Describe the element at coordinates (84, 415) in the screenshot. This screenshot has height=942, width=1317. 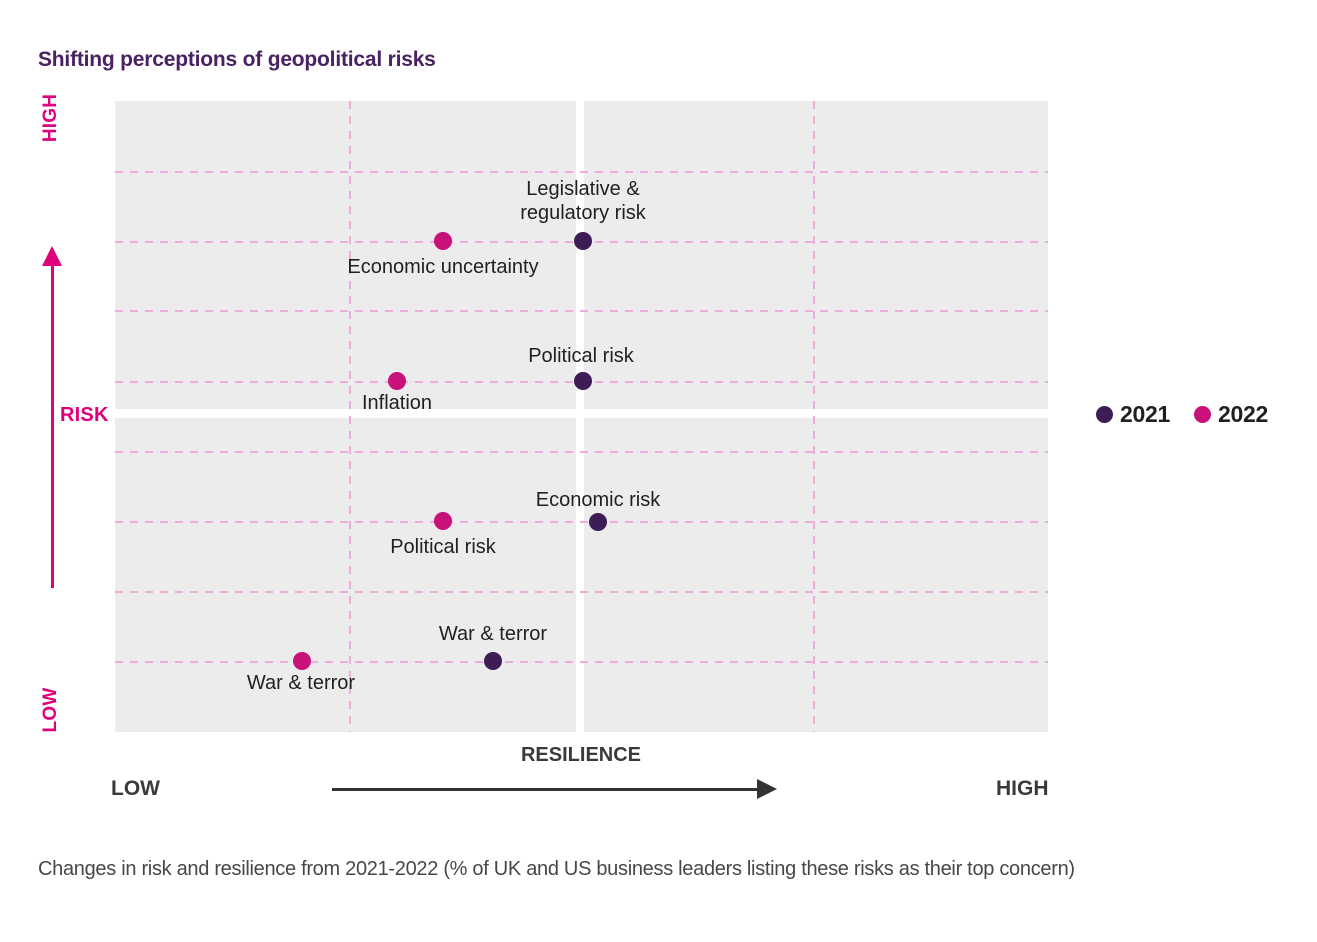
I see `y-axis-risk-label: RISK` at that location.